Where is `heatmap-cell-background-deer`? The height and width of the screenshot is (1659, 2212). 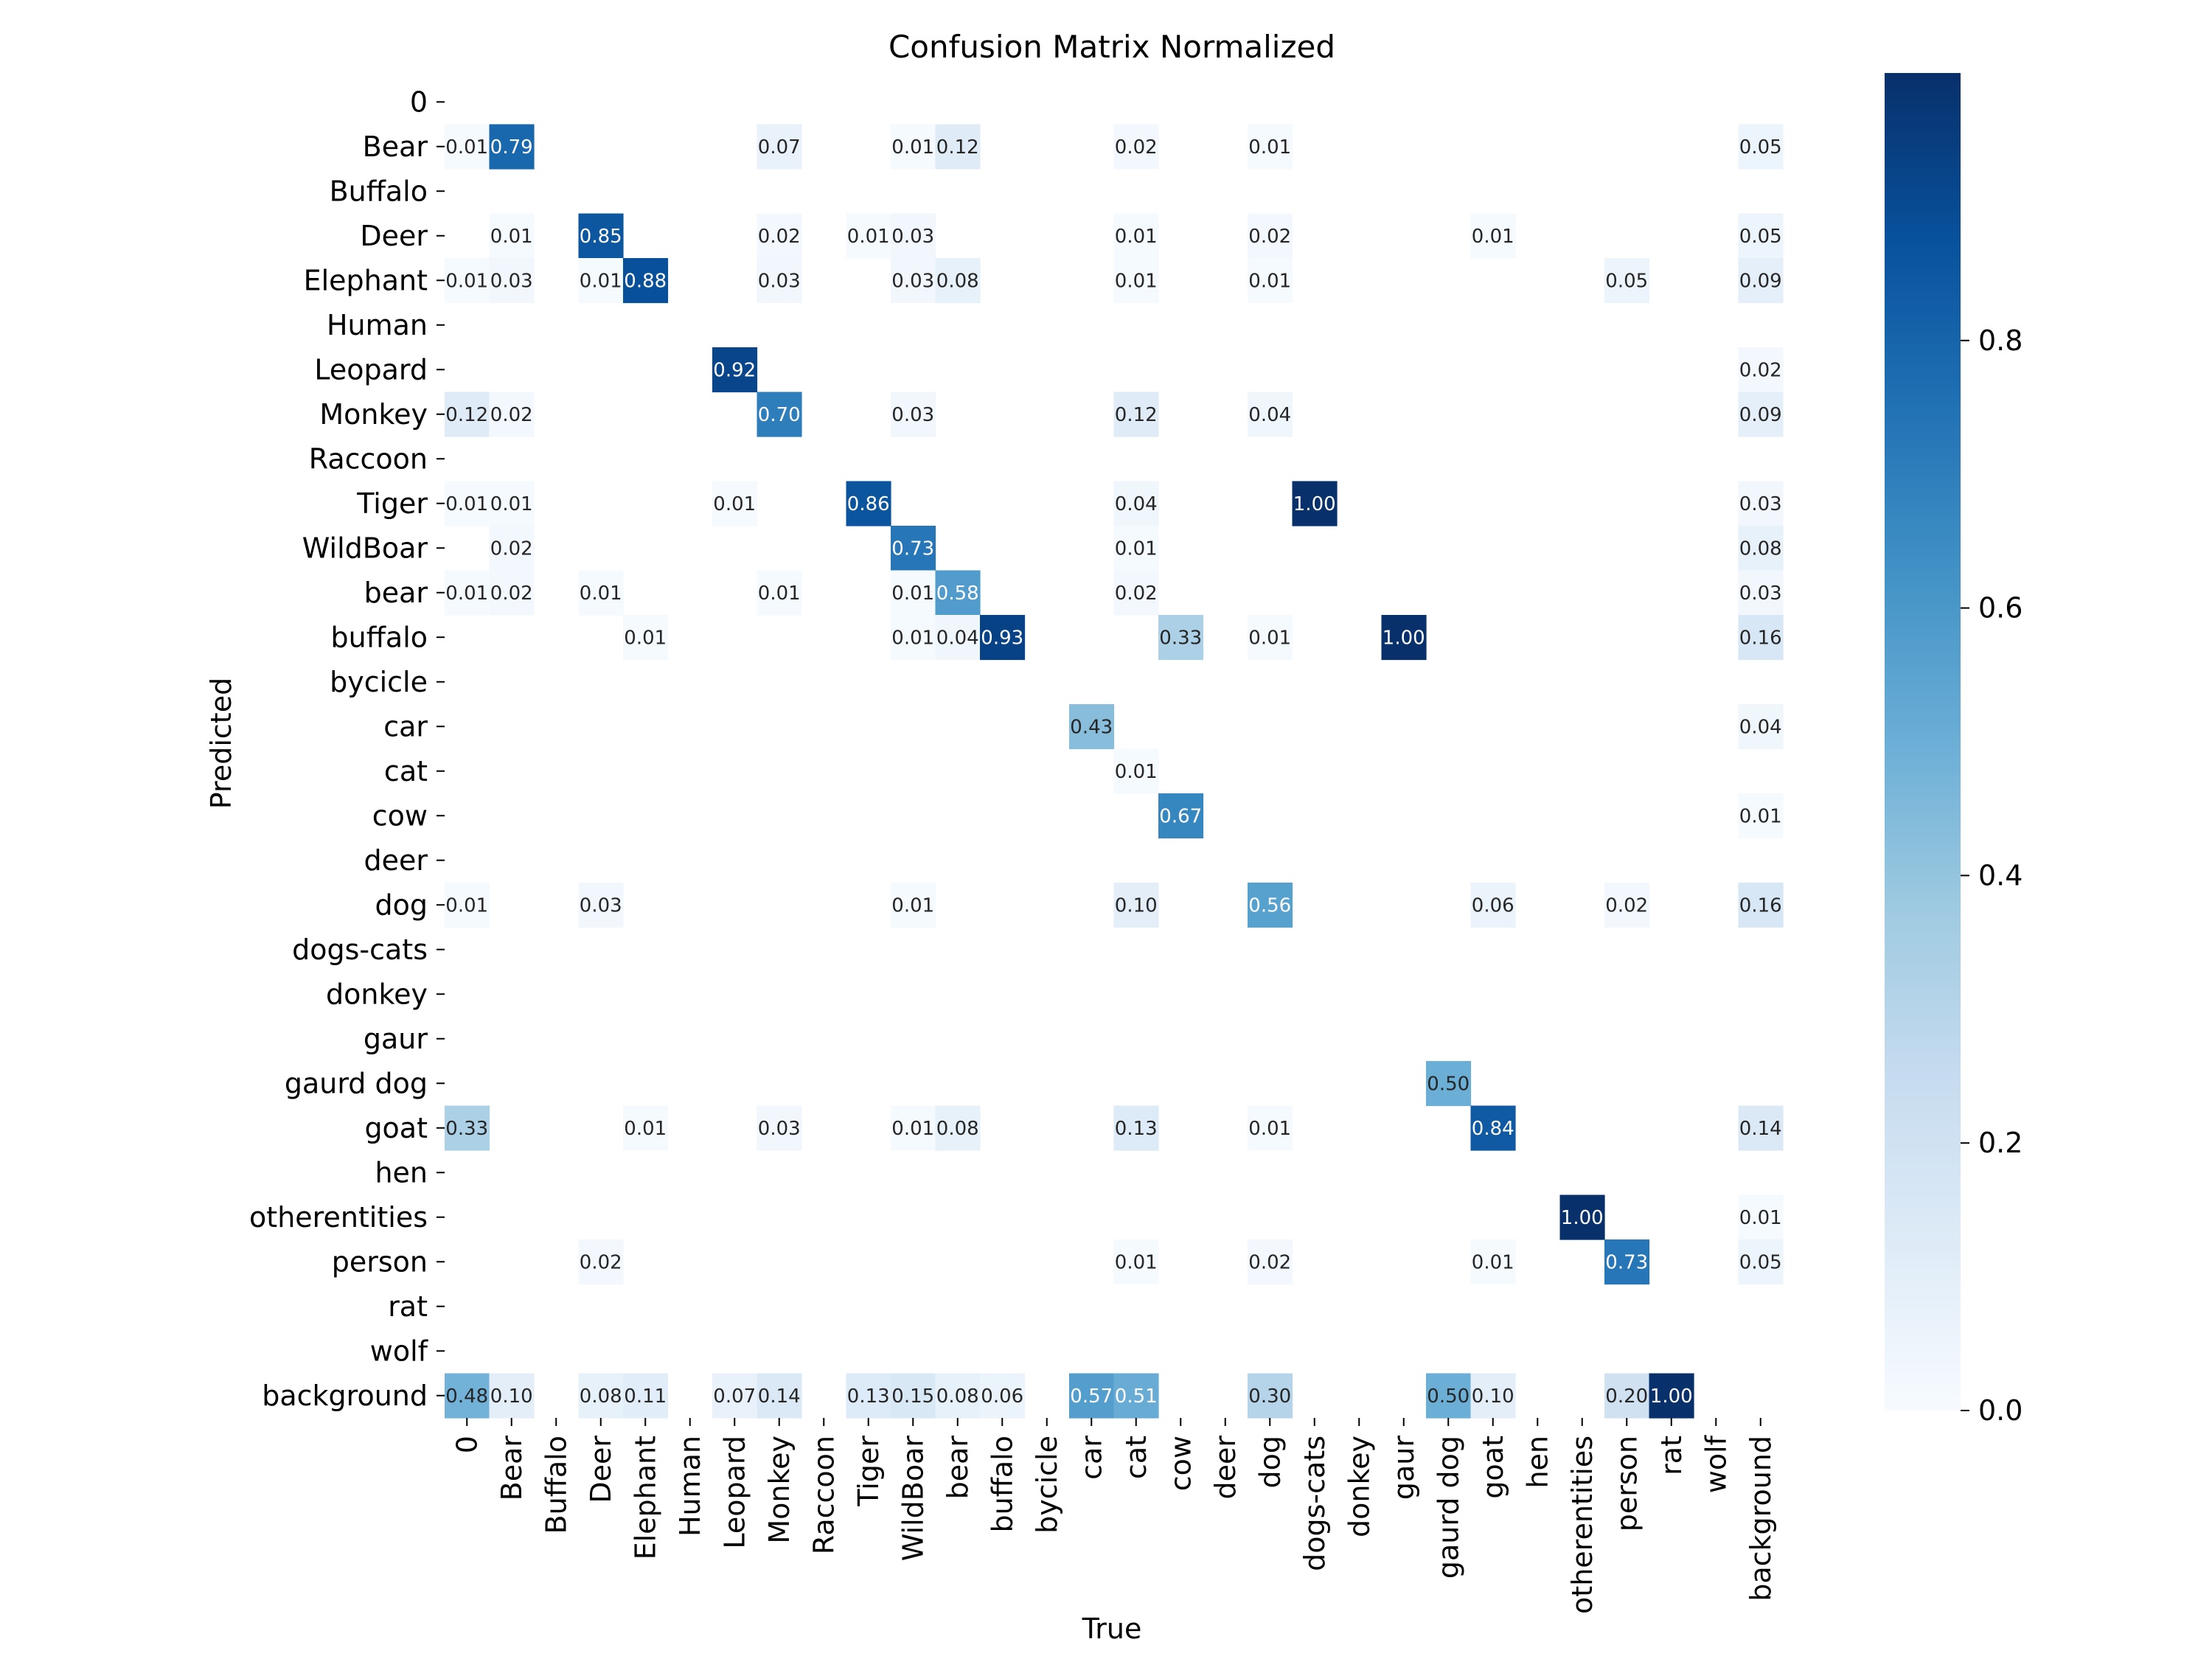 heatmap-cell-background-deer is located at coordinates (601, 1396).